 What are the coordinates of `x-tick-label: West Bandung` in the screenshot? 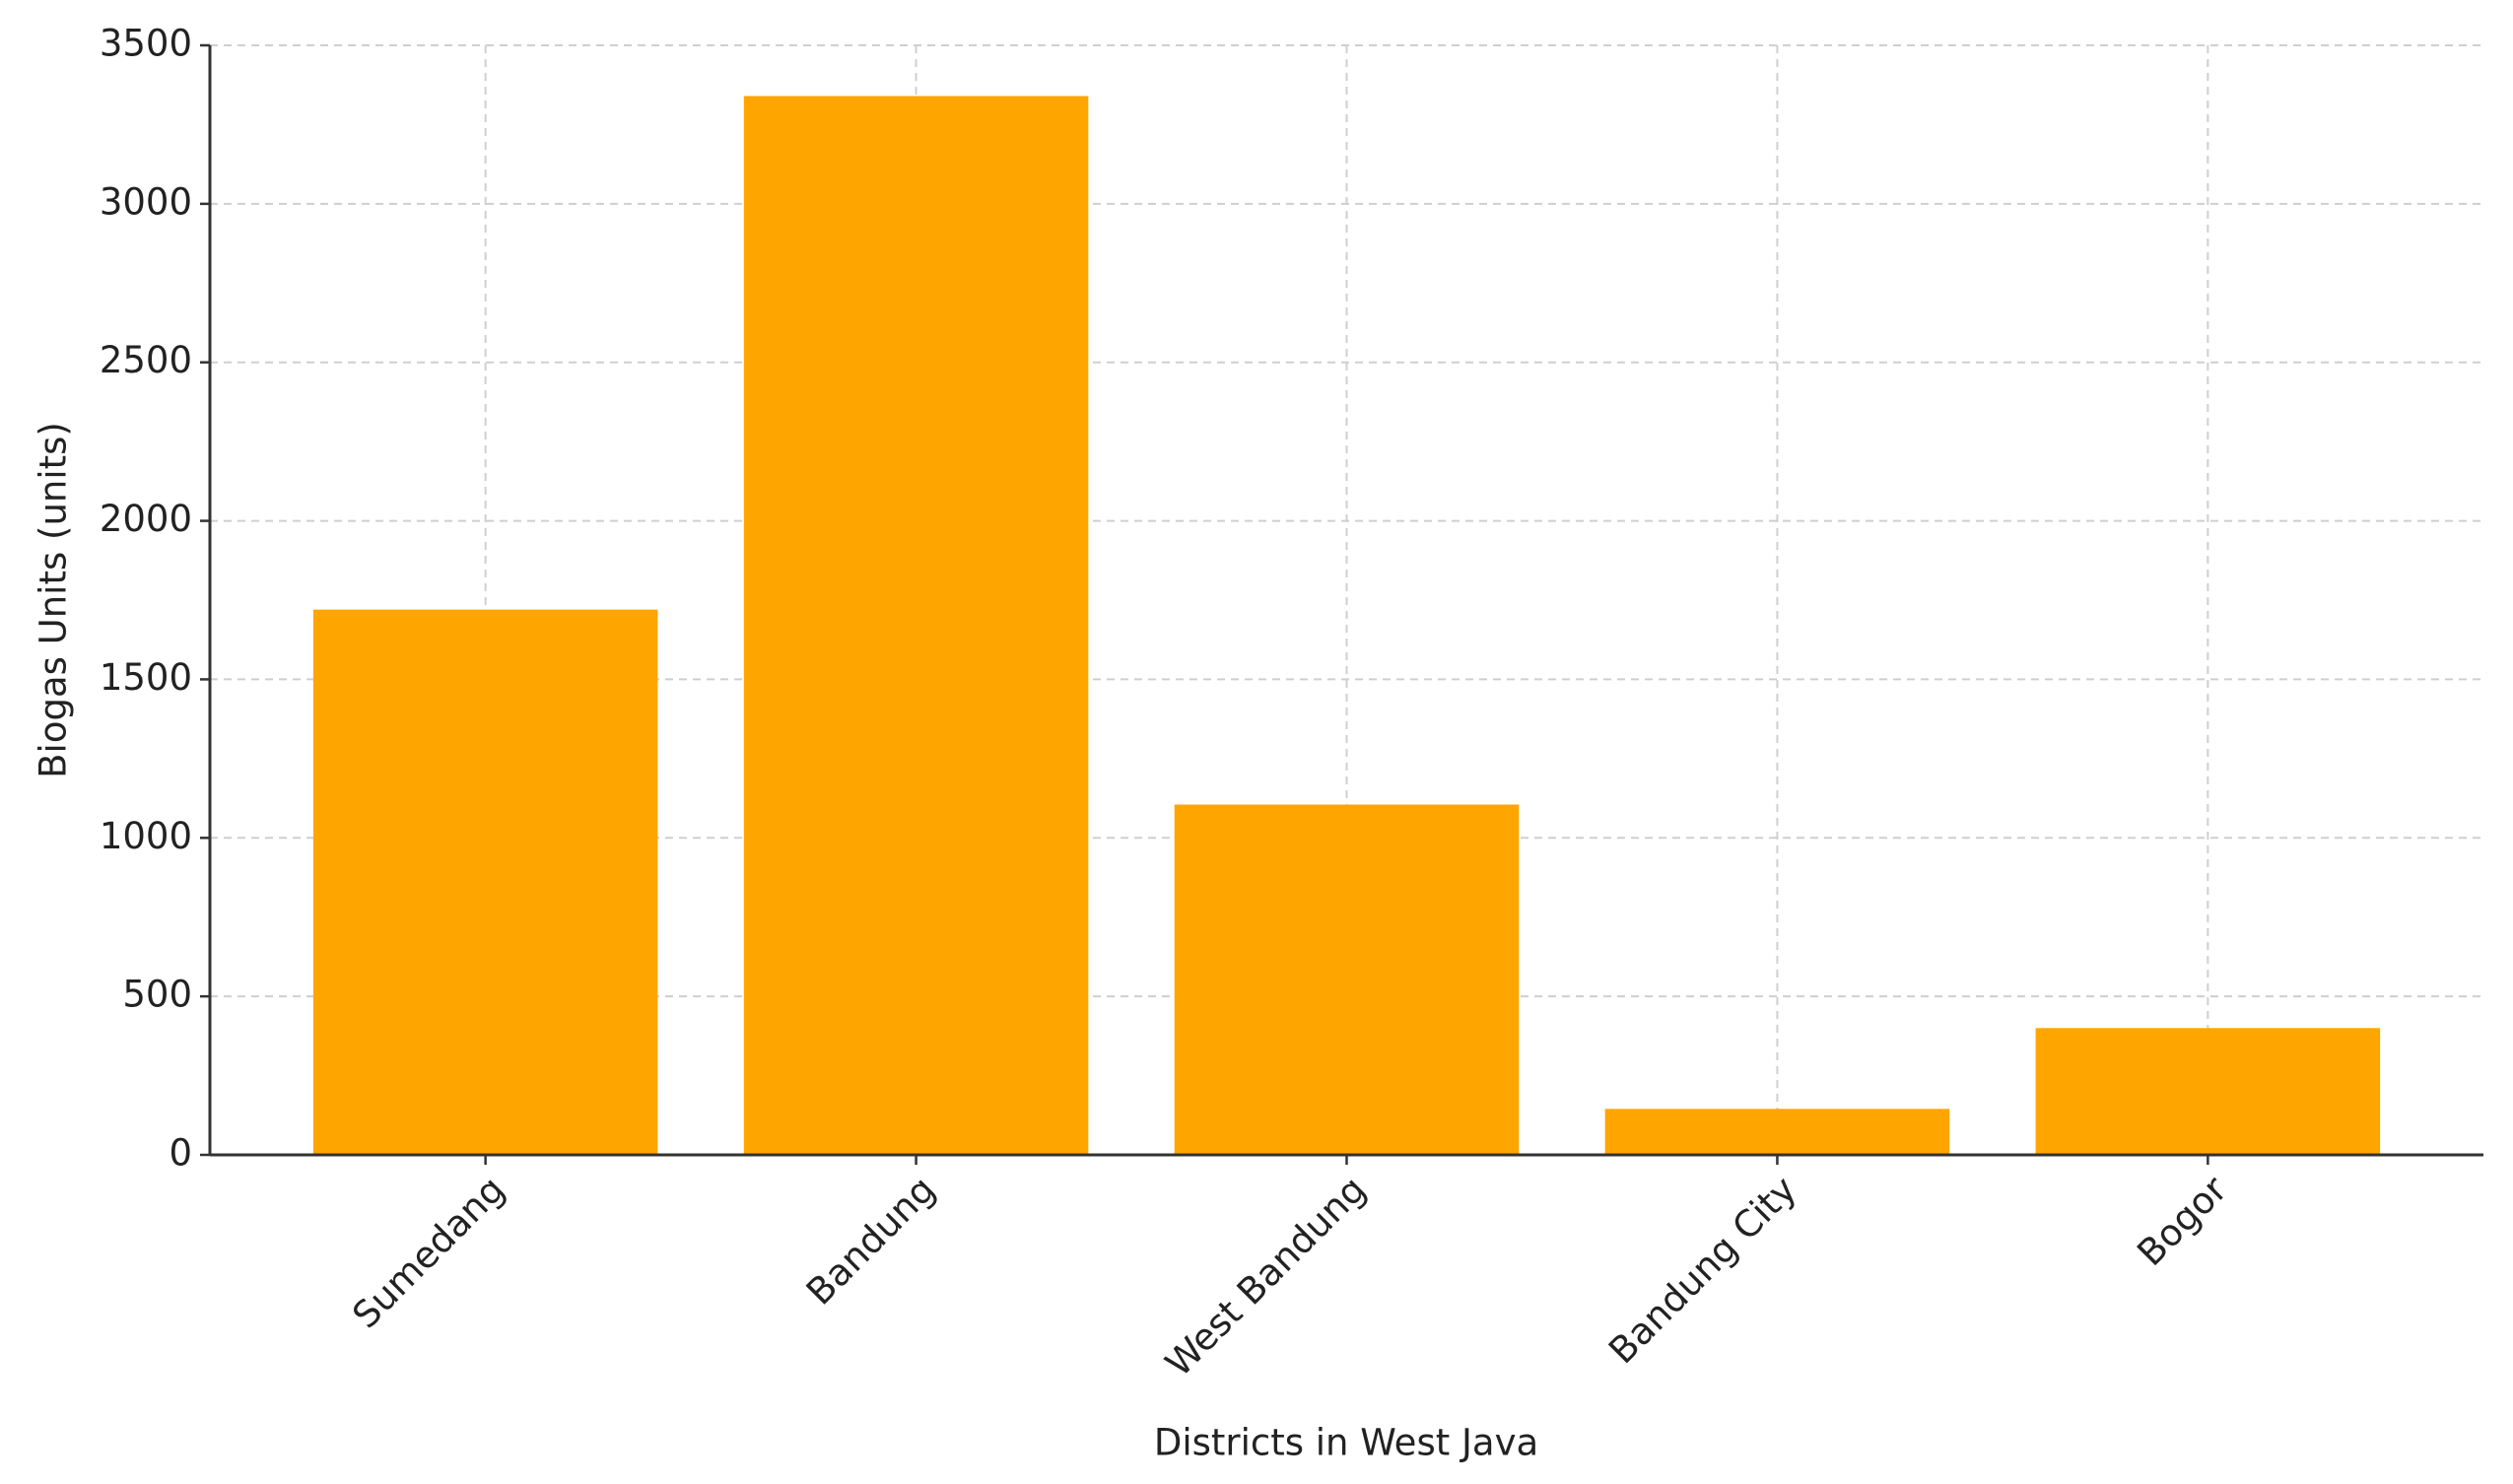 It's located at (1266, 1276).